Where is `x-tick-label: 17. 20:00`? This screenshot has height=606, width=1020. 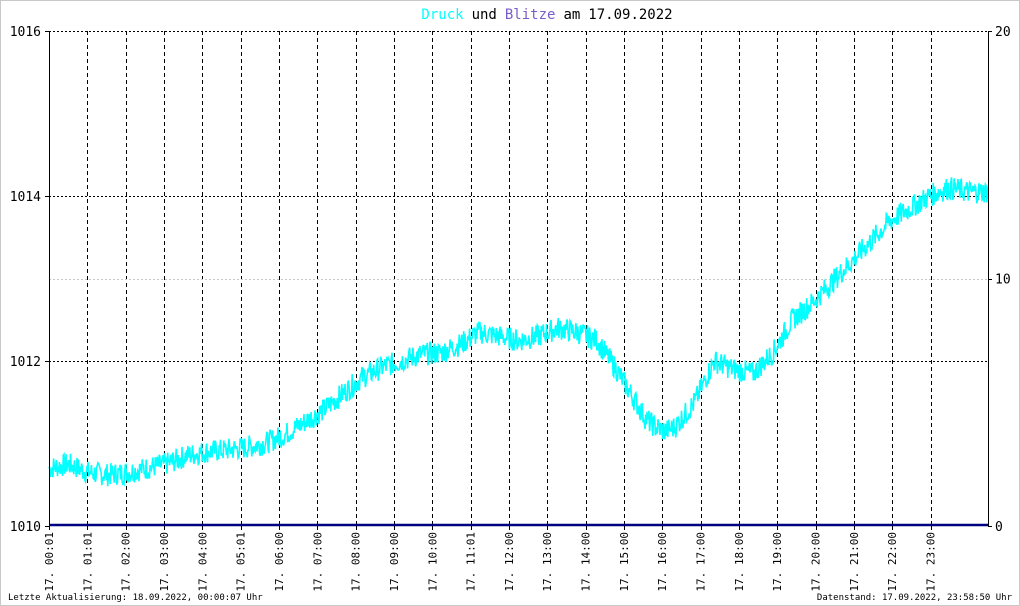 x-tick-label: 17. 20:00 is located at coordinates (816, 562).